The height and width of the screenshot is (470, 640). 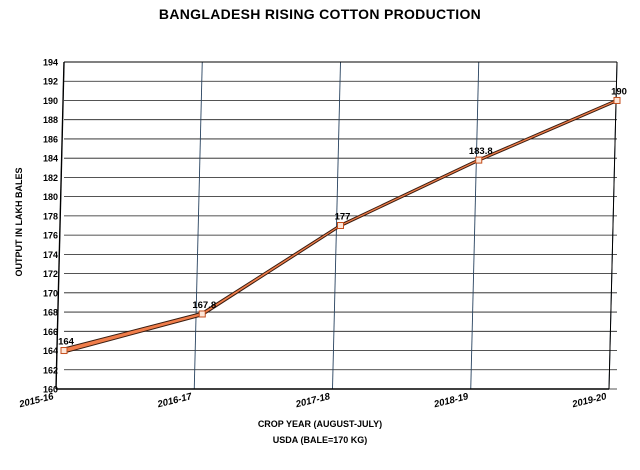 I want to click on y-tick-label: 176, so click(x=50, y=236).